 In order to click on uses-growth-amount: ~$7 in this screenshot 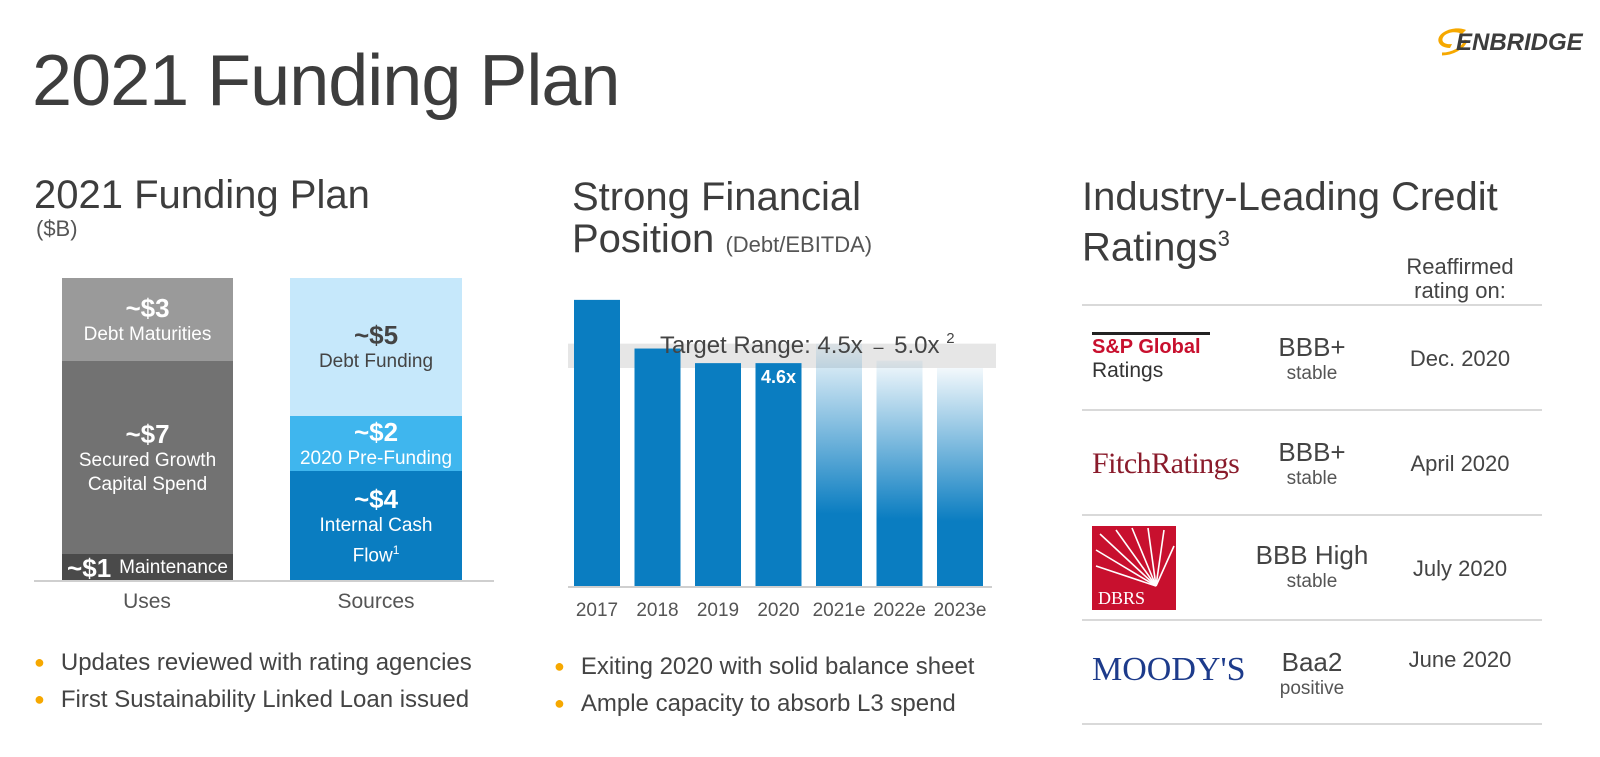, I will do `click(147, 433)`.